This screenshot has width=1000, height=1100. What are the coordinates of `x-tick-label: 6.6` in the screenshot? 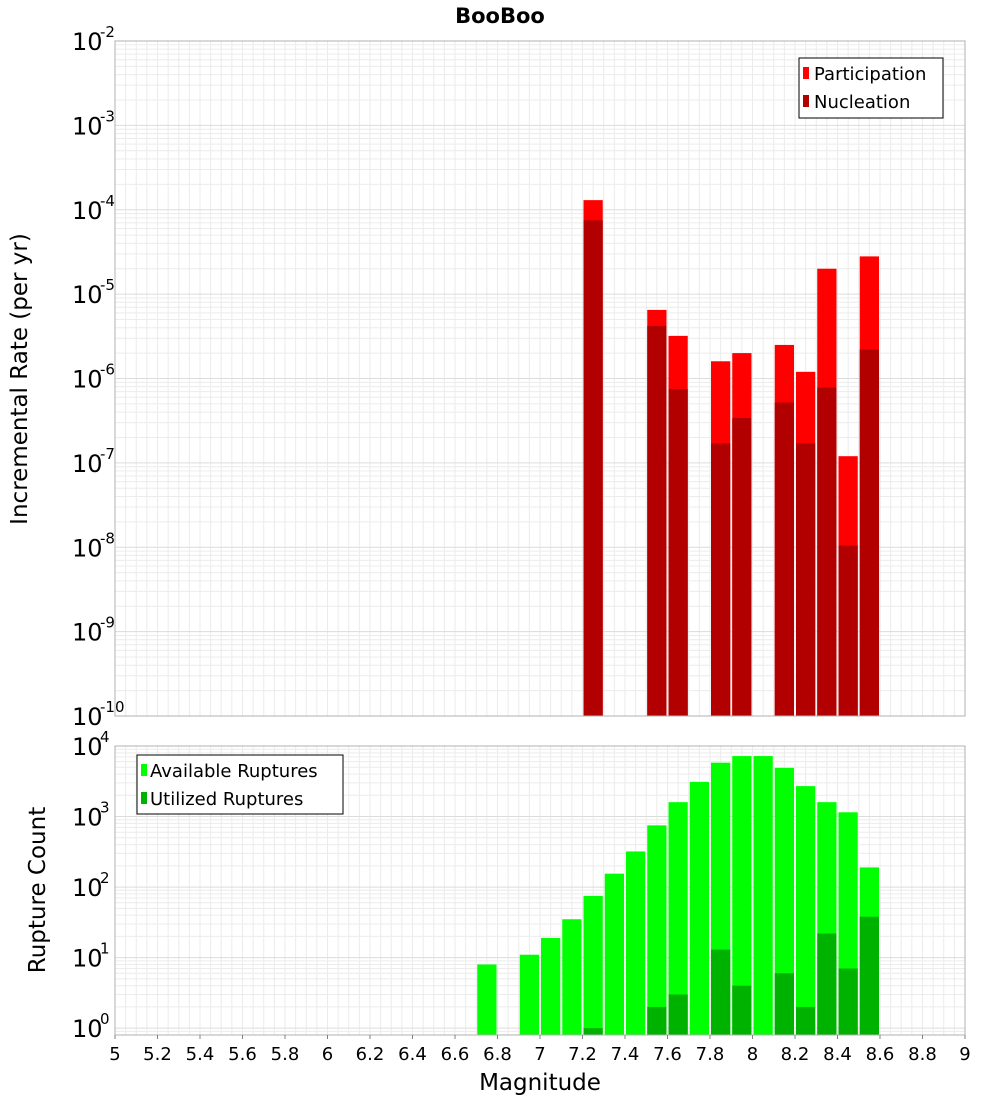 It's located at (455, 1054).